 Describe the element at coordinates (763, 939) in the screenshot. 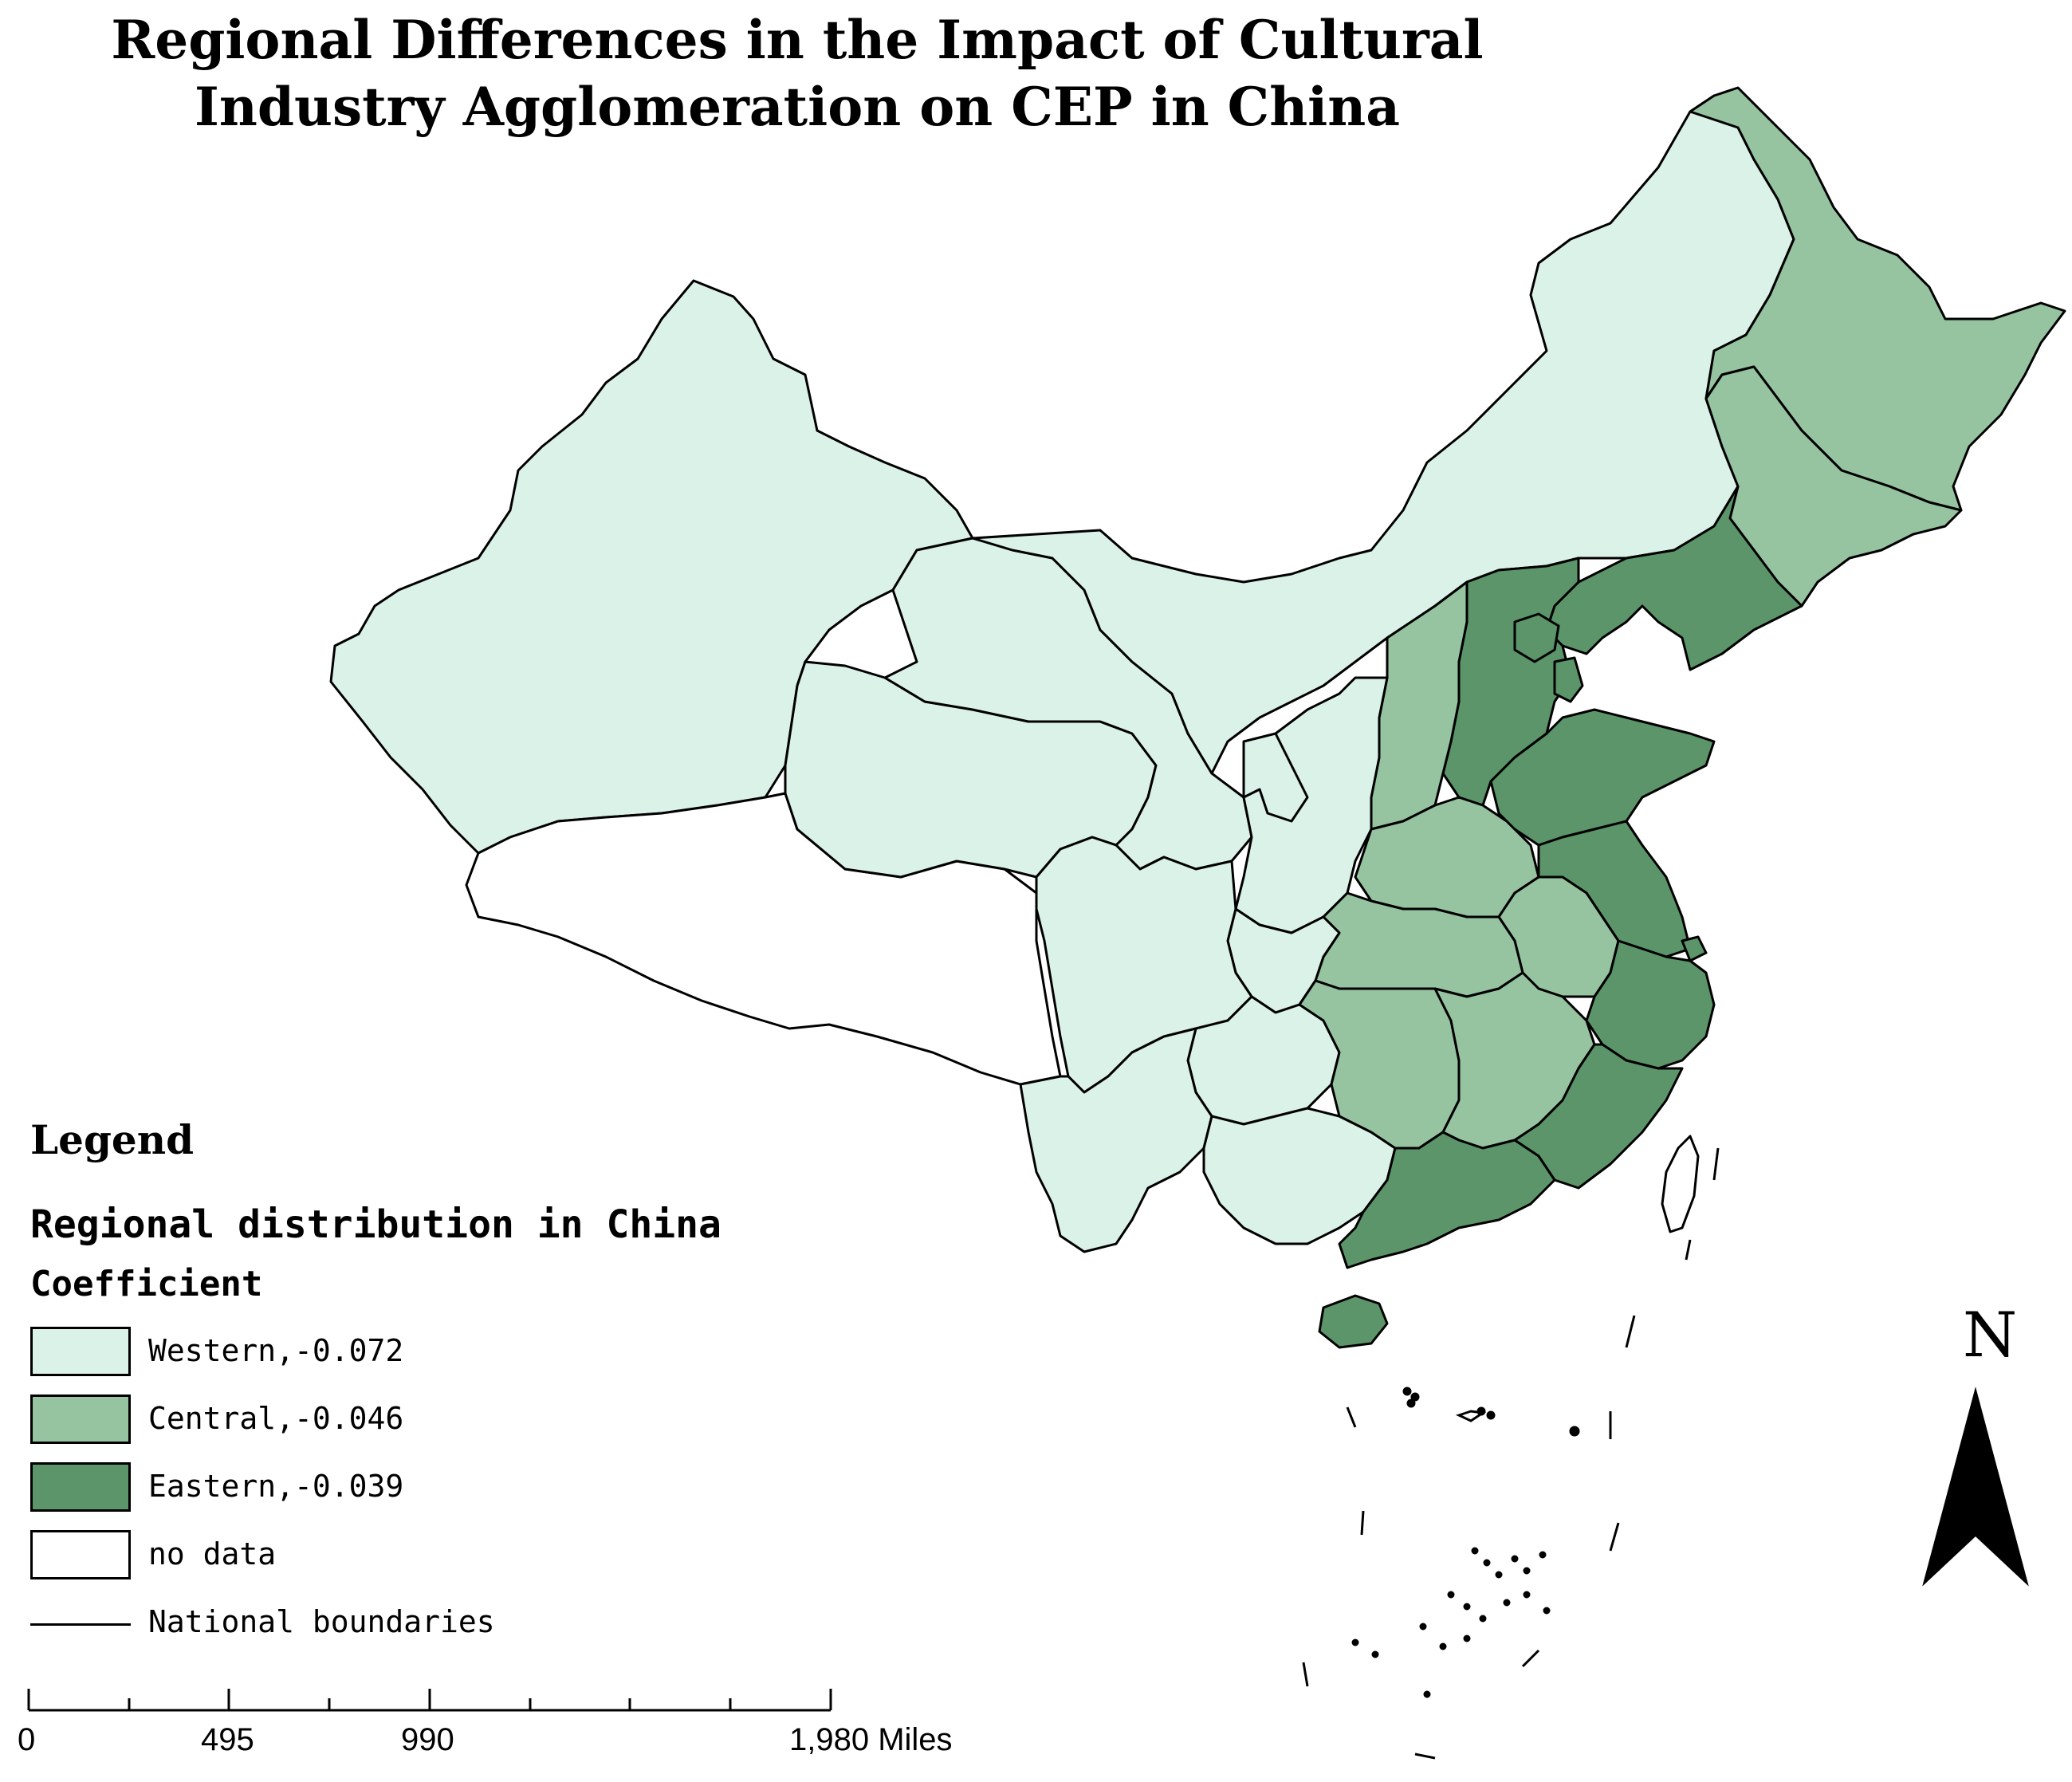

I see `region-tibet` at that location.